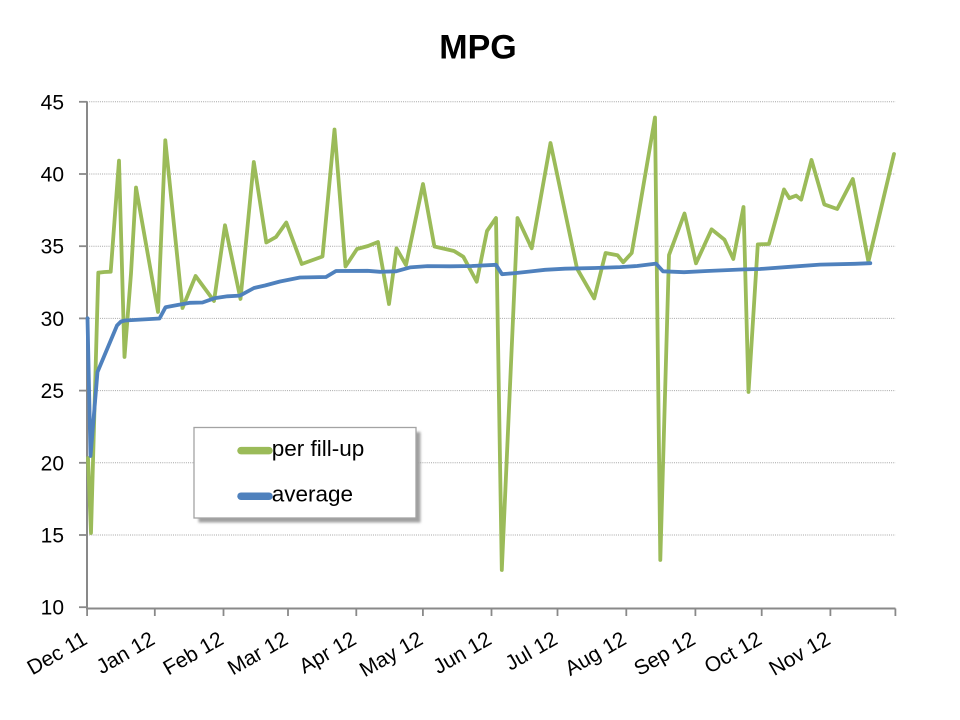  What do you see at coordinates (52, 319) in the screenshot?
I see `svg-text: 30` at bounding box center [52, 319].